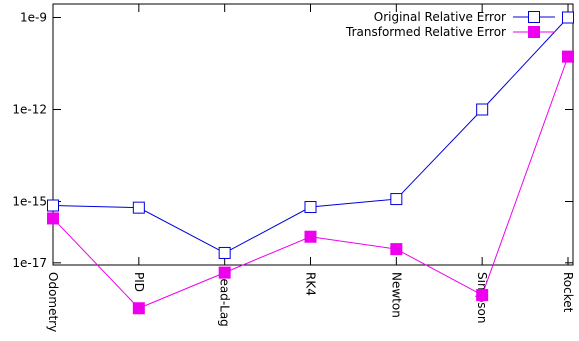 Image resolution: width=579 pixels, height=341 pixels. Describe the element at coordinates (225, 299) in the screenshot. I see `x-tick-label: Lead-Lag` at that location.